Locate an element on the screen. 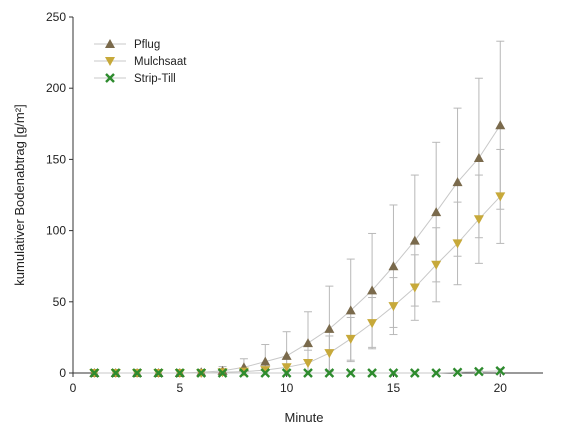 This screenshot has width=563, height=436. y-tick-label: 150 is located at coordinates (56, 159).